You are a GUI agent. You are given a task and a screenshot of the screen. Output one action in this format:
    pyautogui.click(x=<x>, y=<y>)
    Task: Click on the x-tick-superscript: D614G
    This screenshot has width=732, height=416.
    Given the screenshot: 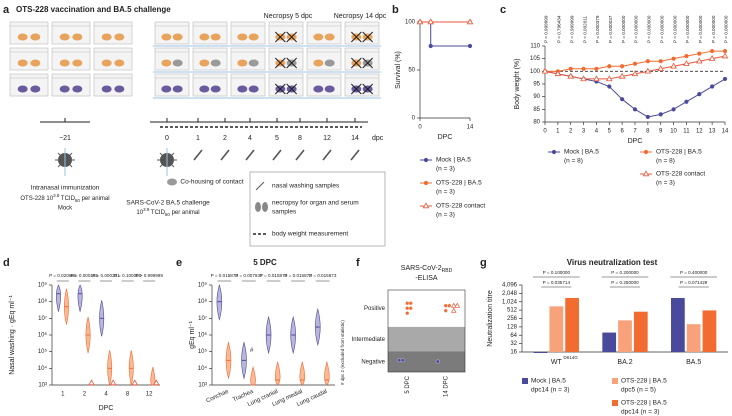 What is the action you would take?
    pyautogui.click(x=570, y=357)
    